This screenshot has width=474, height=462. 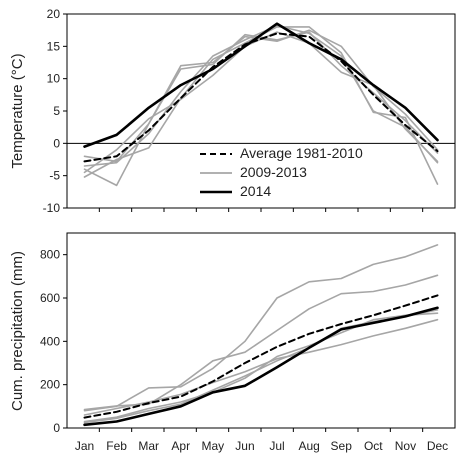 What do you see at coordinates (56, 111) in the screenshot?
I see `y-tick-label: 5` at bounding box center [56, 111].